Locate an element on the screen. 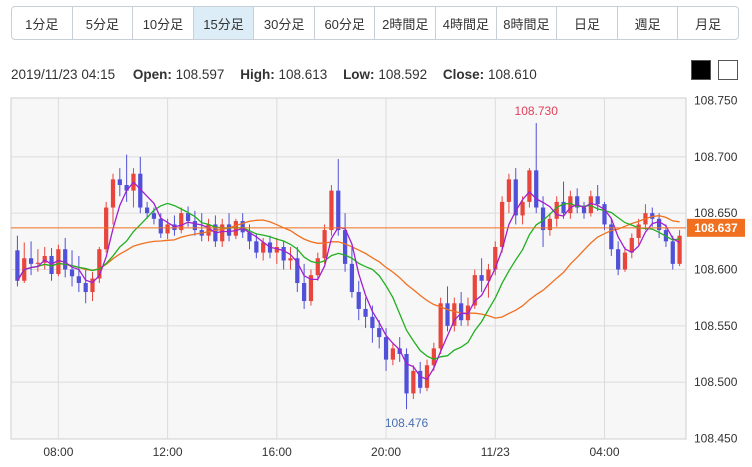 Image resolution: width=752 pixels, height=467 pixels. x-tick-label: 08:00 is located at coordinates (58, 452).